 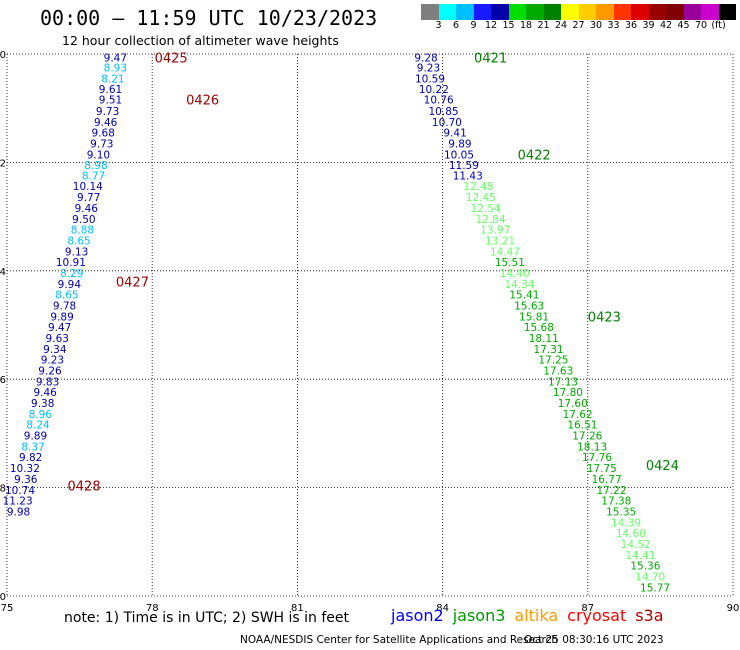 I want to click on data-point-label: 9.50, so click(x=83, y=220).